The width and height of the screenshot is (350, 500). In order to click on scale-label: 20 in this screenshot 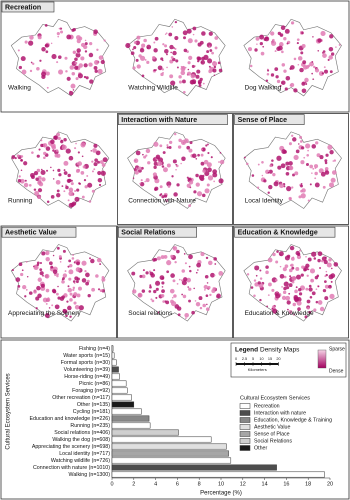, I will do `click(278, 359)`.